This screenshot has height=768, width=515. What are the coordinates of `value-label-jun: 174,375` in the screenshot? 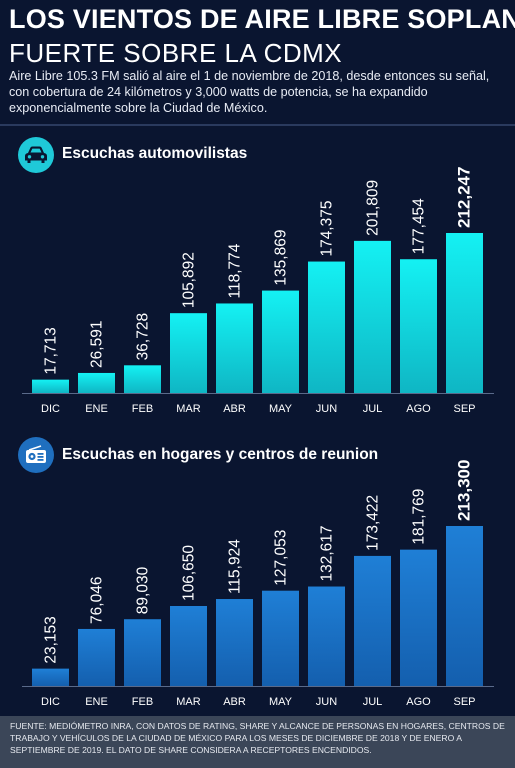 It's located at (327, 229).